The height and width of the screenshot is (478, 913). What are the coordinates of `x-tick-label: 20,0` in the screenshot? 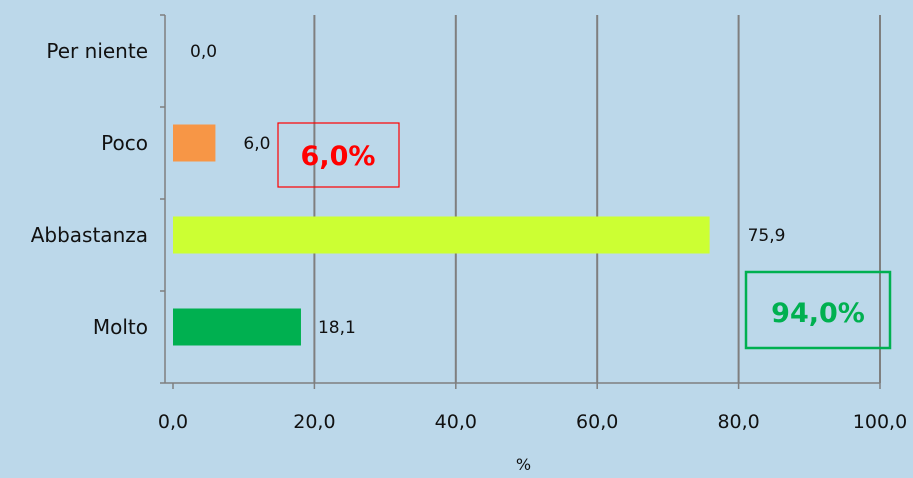 It's located at (314, 422).